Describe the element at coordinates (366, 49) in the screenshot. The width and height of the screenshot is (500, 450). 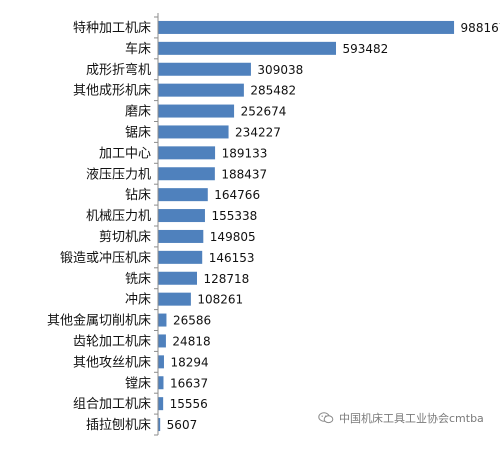
I see `value-label: 593482` at that location.